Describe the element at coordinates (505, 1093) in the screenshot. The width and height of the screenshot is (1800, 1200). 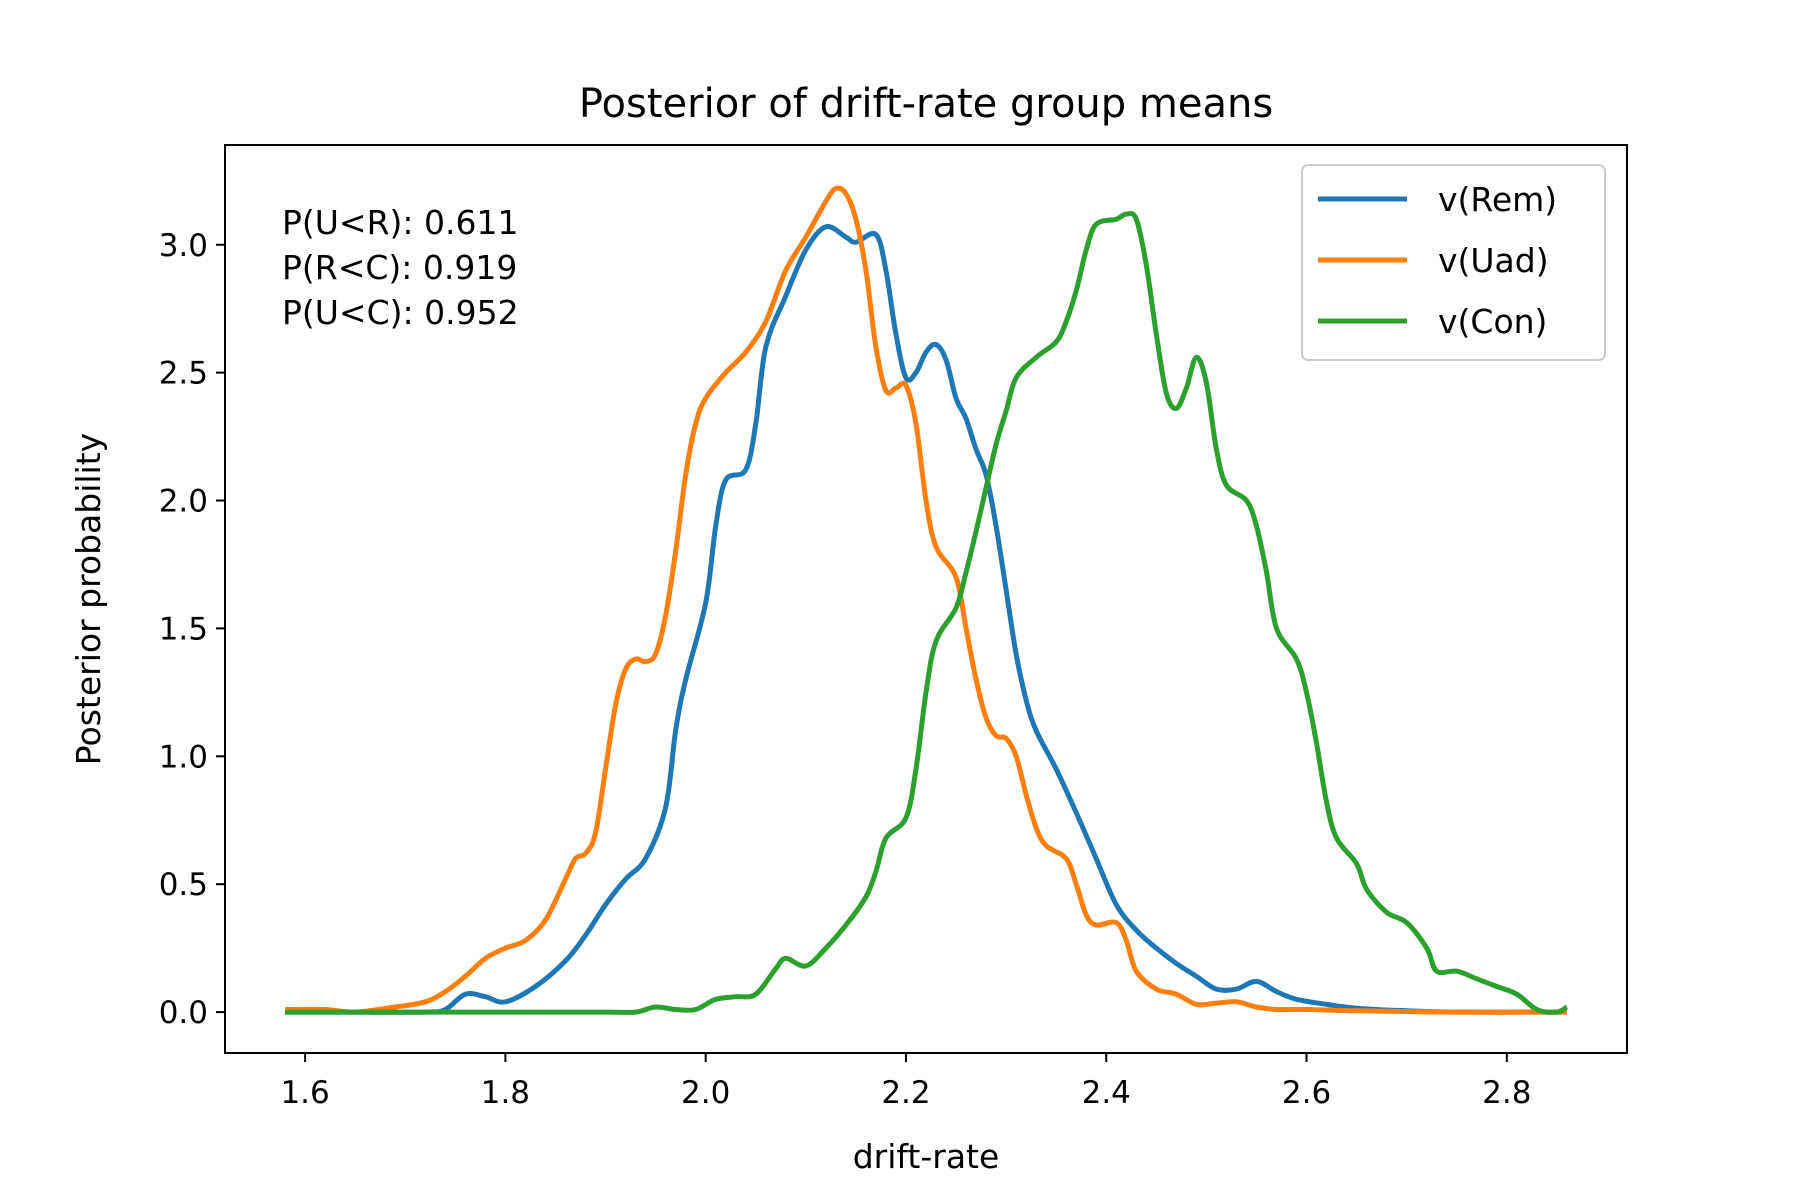
I see `x-tick-label: 1.8` at that location.